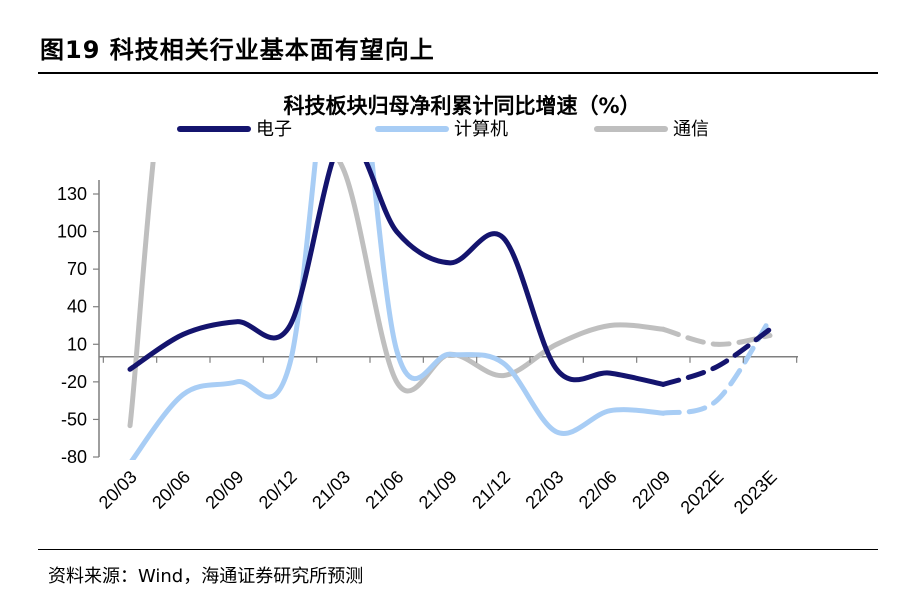 The image size is (900, 603). I want to click on x-tick-label: 21/06, so click(385, 490).